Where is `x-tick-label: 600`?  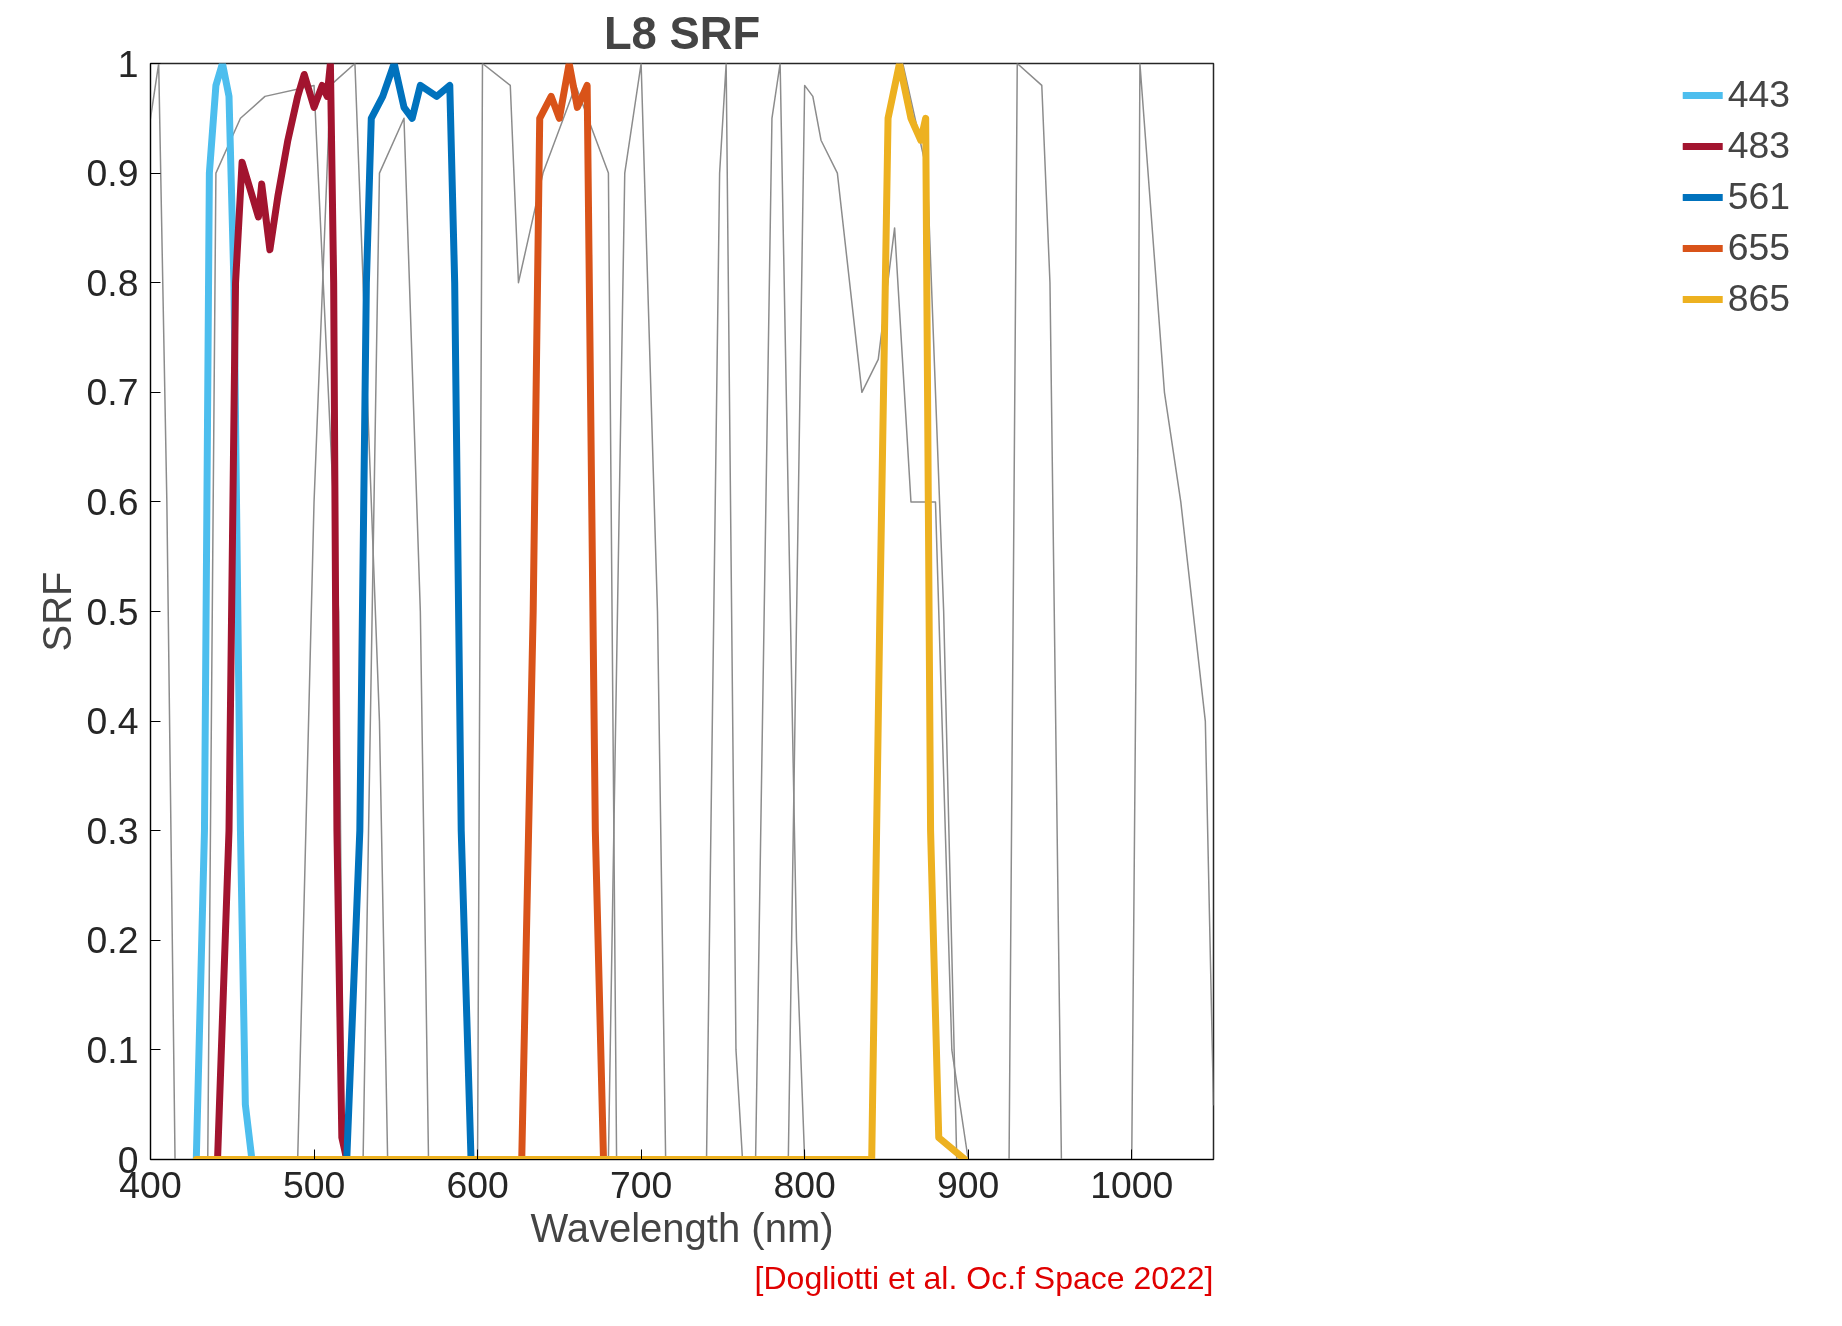
x-tick-label: 600 is located at coordinates (477, 1184).